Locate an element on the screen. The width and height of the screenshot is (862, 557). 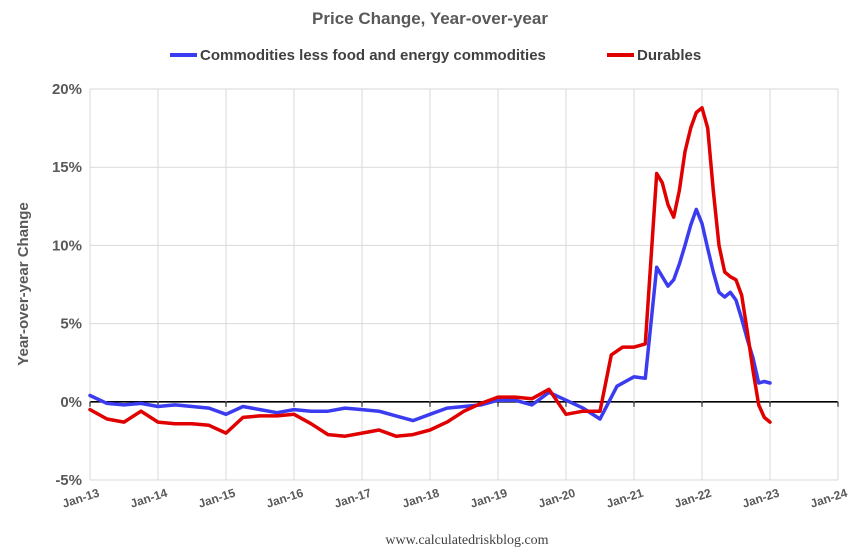
x-tick-label: Jan-19 is located at coordinates (489, 498).